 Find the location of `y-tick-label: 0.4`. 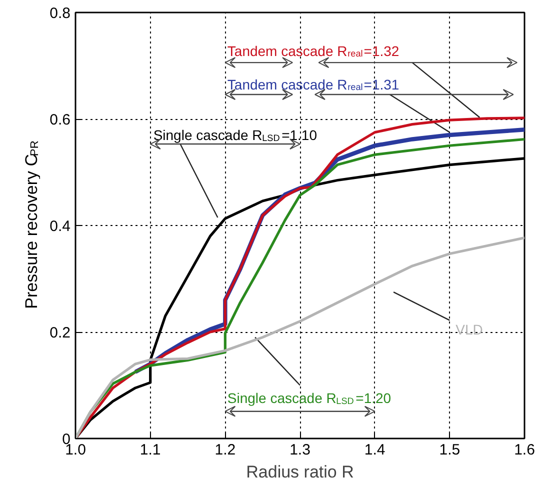

y-tick-label: 0.4 is located at coordinates (60, 226).